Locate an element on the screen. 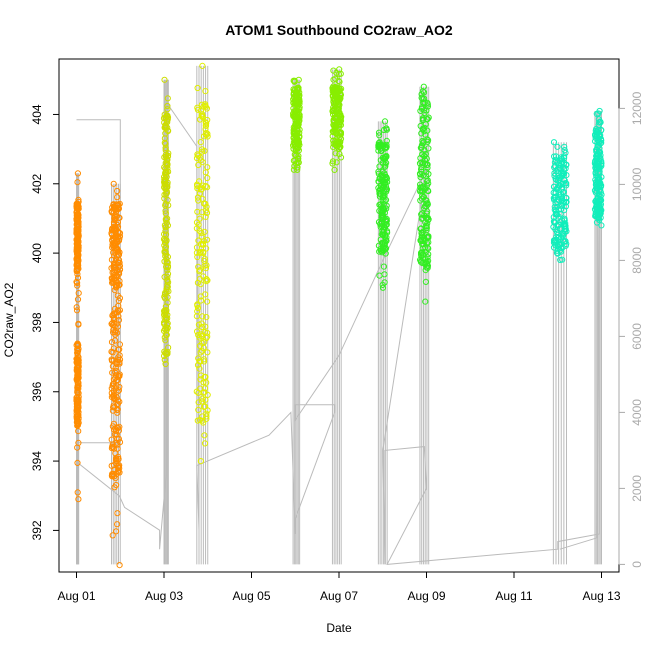 Image resolution: width=650 pixels, height=650 pixels. y2-tick-label: 10000 is located at coordinates (637, 184).